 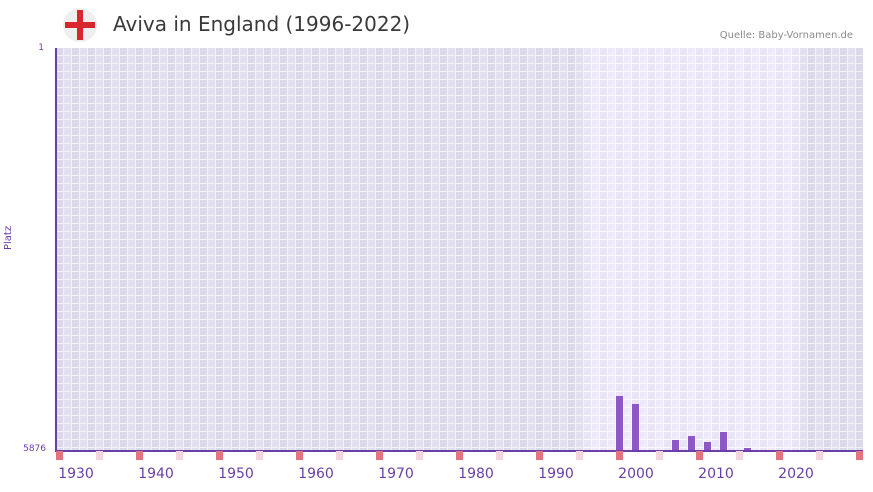 What do you see at coordinates (716, 474) in the screenshot?
I see `x-tick-2010: 2010` at bounding box center [716, 474].